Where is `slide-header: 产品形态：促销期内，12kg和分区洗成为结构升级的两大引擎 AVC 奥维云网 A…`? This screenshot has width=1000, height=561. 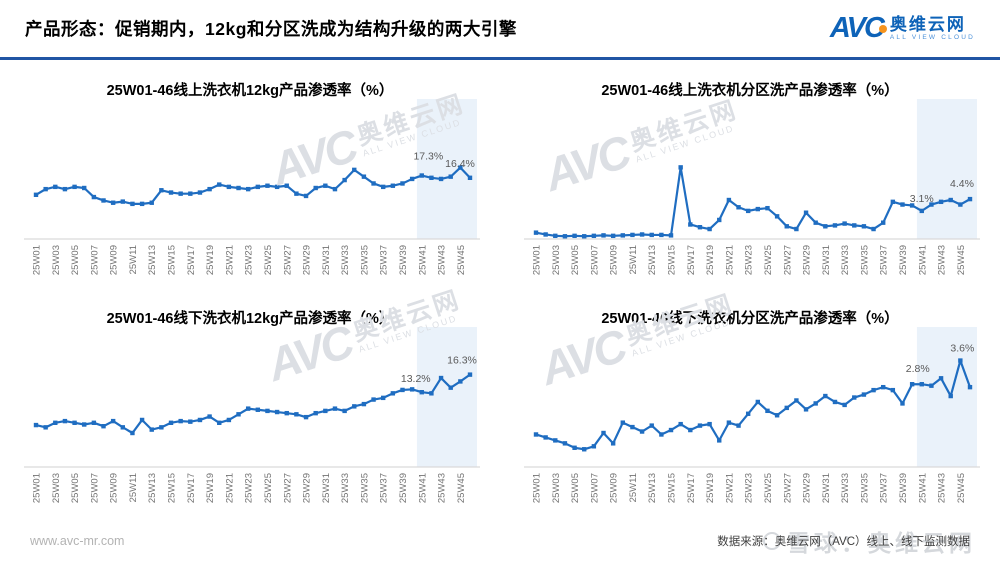 slide-header: 产品形态：促销期内，12kg和分区洗成为结构升级的两大引擎 AVC 奥维云网 A… is located at coordinates (500, 30).